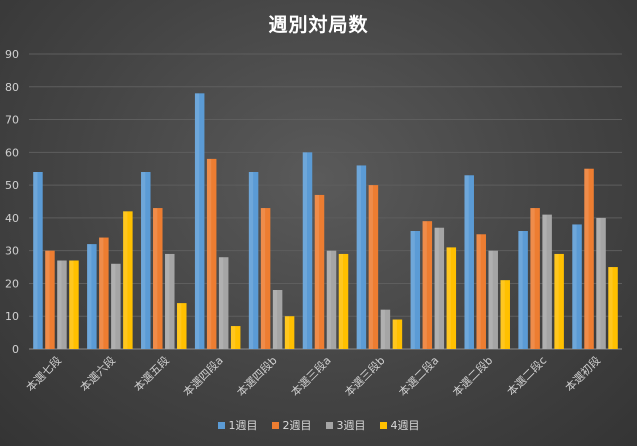 The image size is (637, 446). What do you see at coordinates (12, 54) in the screenshot?
I see `y-tick-label: 90` at bounding box center [12, 54].